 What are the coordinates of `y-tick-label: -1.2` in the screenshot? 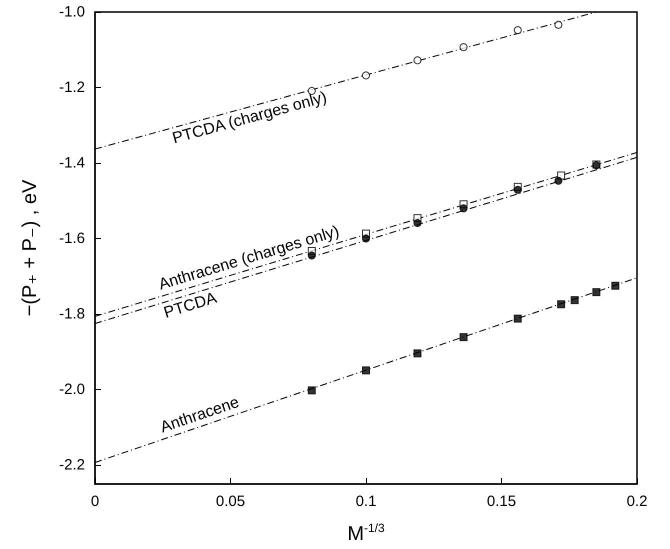 It's located at (72, 87).